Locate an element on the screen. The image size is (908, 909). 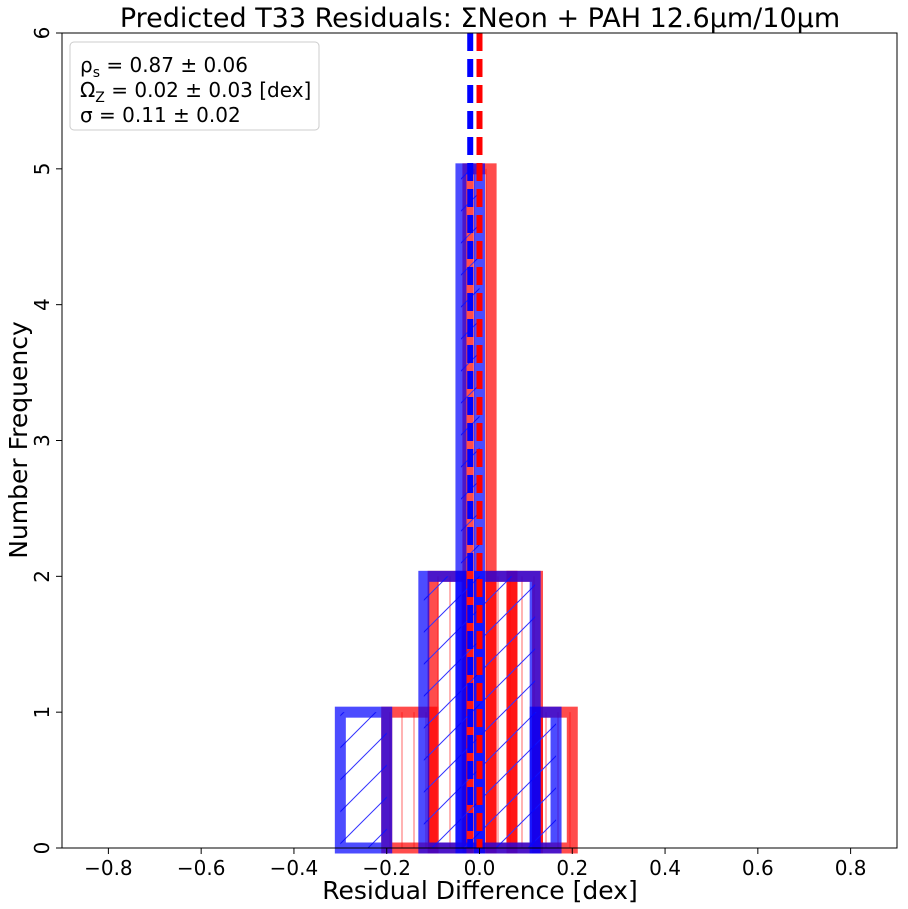
y-axis-label: Number Frequency is located at coordinates (18, 440).